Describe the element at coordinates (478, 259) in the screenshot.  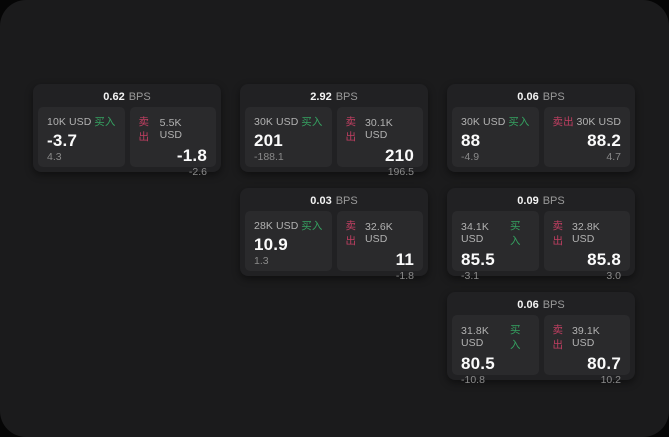
I see `buy-price: 85.5` at that location.